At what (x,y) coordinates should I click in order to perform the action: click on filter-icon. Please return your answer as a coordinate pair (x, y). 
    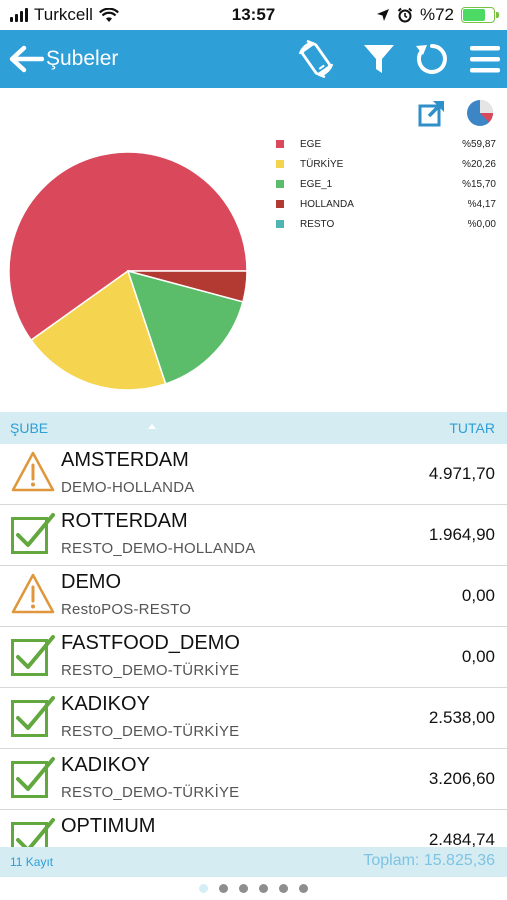
    Looking at the image, I should click on (379, 59).